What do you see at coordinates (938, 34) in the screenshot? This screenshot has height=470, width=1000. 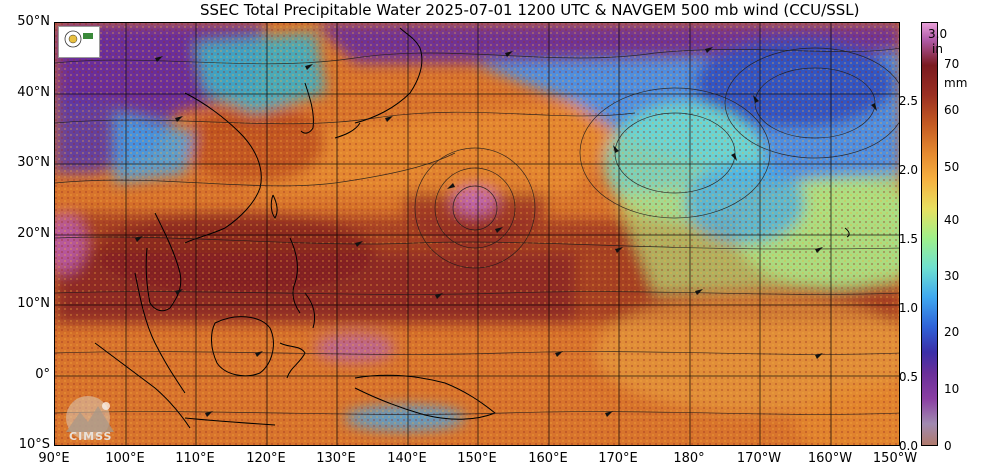 I see `colorbar-inch-3-0: 3.0` at bounding box center [938, 34].